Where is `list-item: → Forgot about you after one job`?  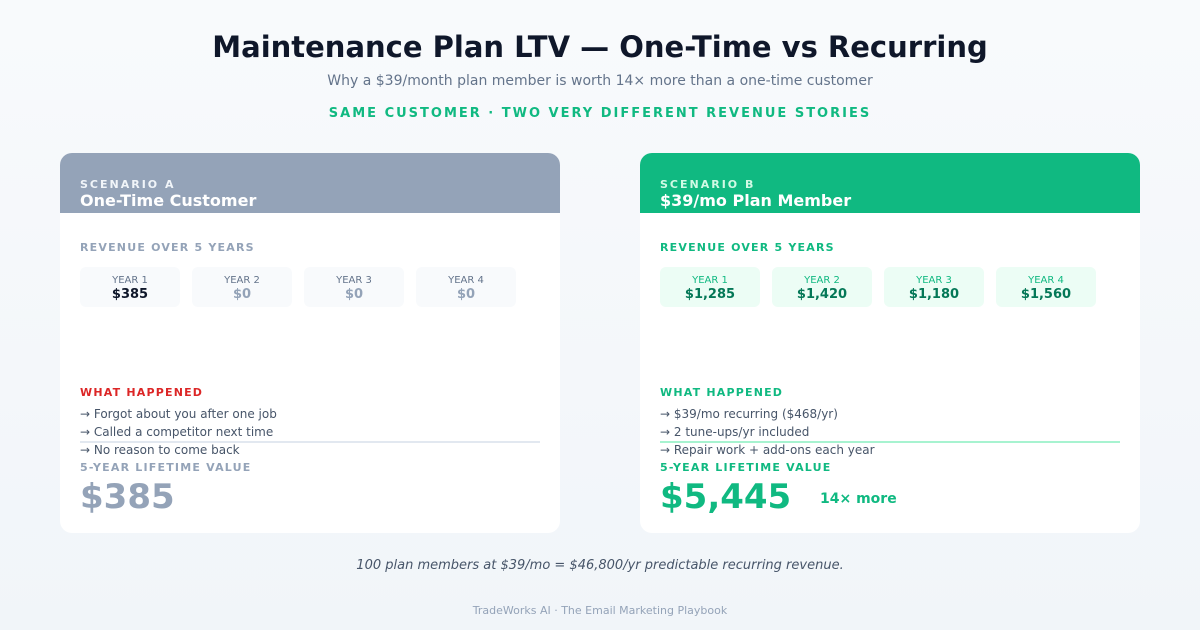
list-item: → Forgot about you after one job is located at coordinates (178, 414).